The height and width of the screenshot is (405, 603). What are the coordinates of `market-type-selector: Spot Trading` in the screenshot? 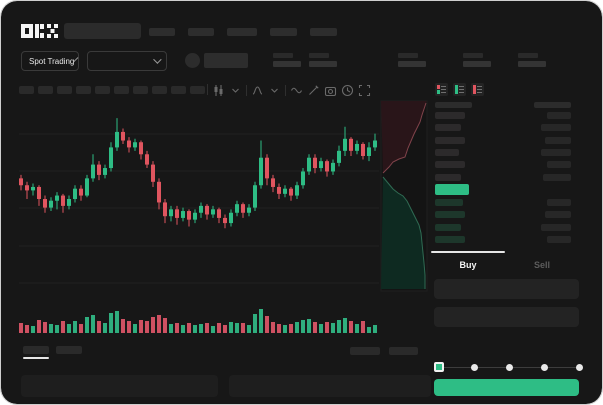 It's located at (50, 61).